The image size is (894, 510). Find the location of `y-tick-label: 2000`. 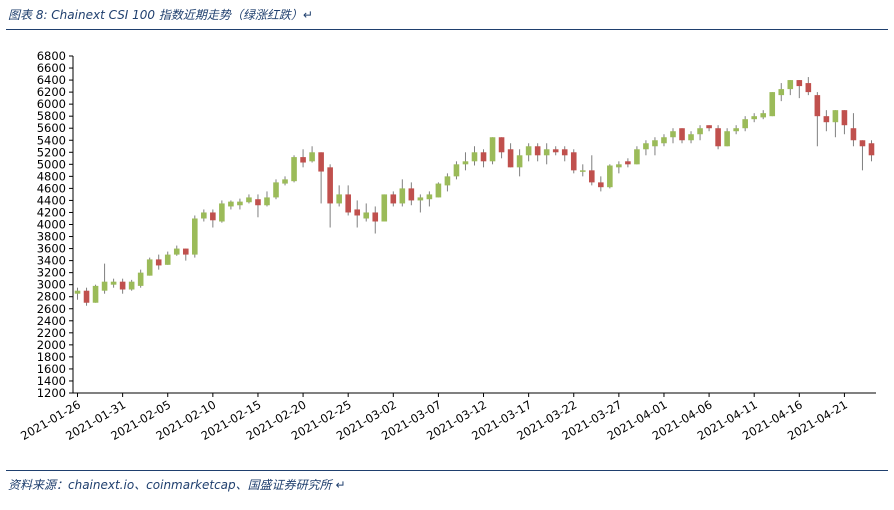

y-tick-label: 2000 is located at coordinates (51, 345).